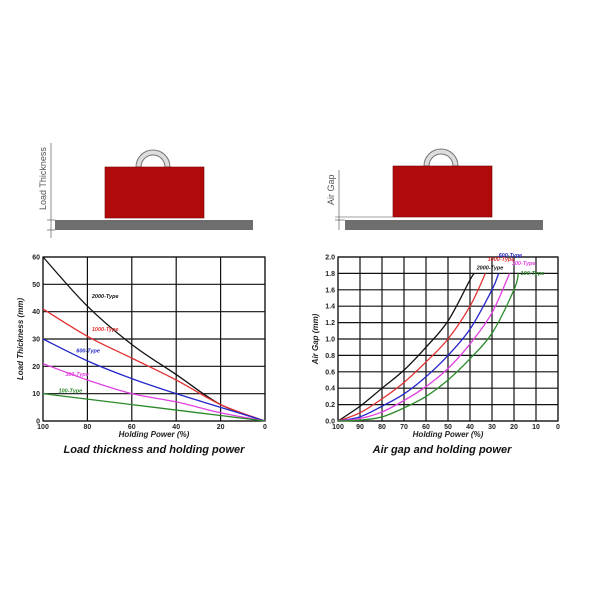 The width and height of the screenshot is (600, 600). Describe the element at coordinates (536, 427) in the screenshot. I see `x-tick-label: 10` at that location.